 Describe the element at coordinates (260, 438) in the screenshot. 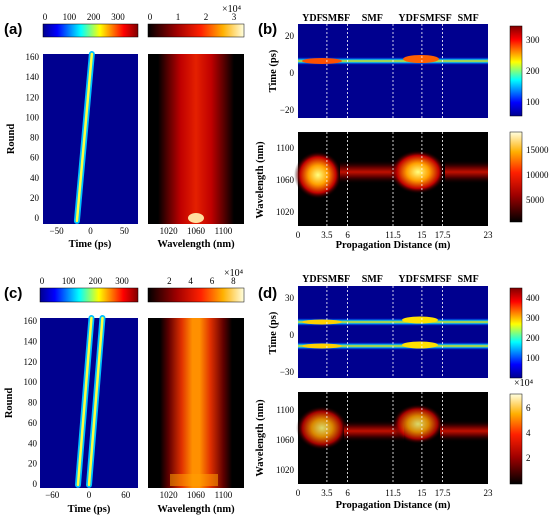

I see `ylabel-d-wavelength: Wavelength (nm)` at that location.